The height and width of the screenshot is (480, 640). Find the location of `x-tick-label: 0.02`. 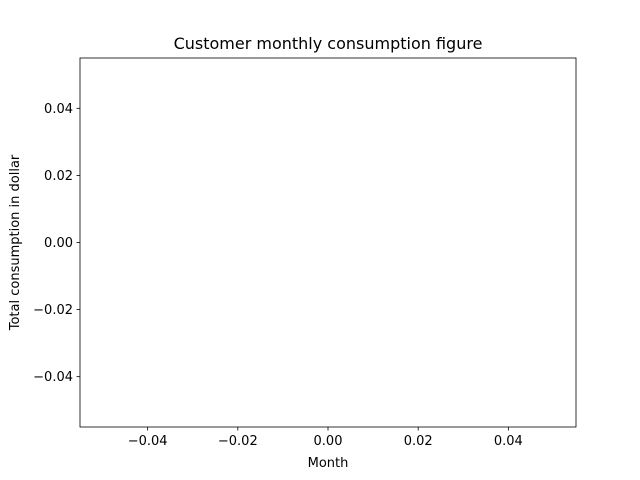

x-tick-label: 0.02 is located at coordinates (418, 441).